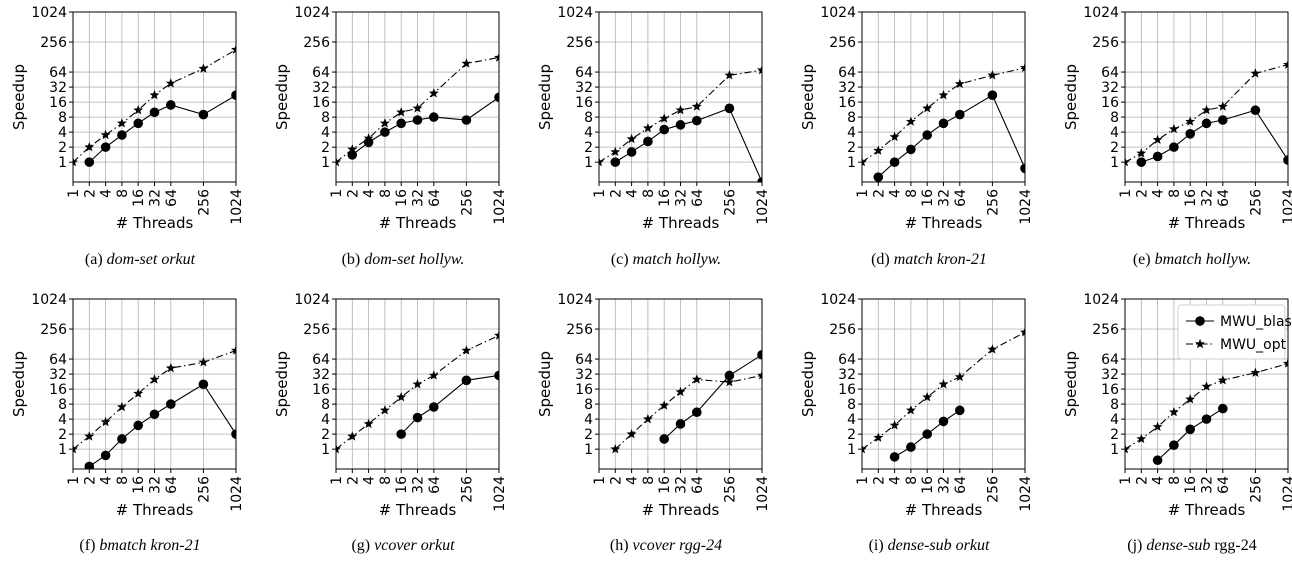 This screenshot has height=563, width=1292. Describe the element at coordinates (929, 546) in the screenshot. I see `caption-i: (i) dense-sub orkut` at that location.